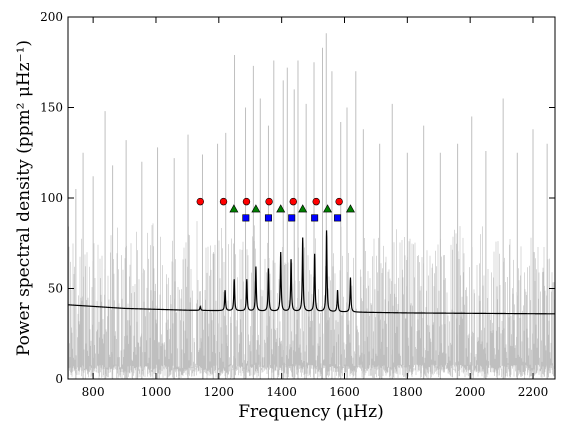  I want to click on x-tick-label: 2200, so click(533, 392).